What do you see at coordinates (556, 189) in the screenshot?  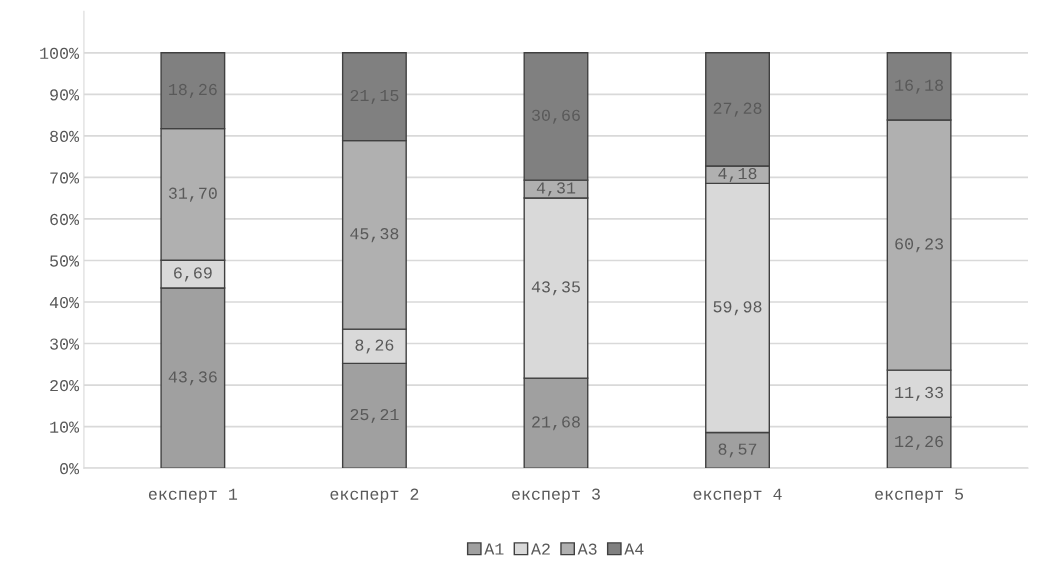 I see `data-label: 4,31` at bounding box center [556, 189].